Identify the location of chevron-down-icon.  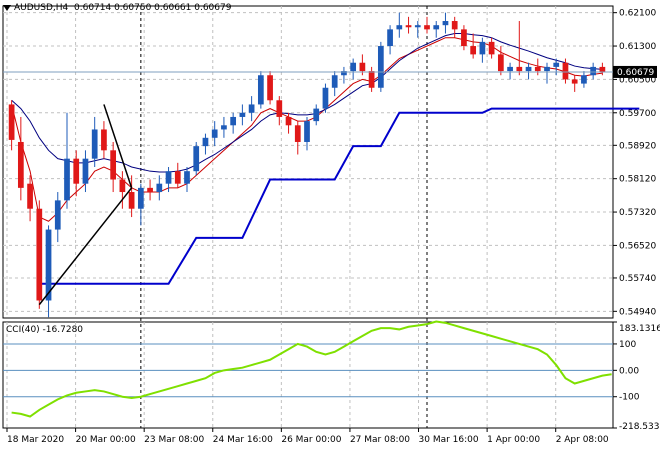
(7, 7).